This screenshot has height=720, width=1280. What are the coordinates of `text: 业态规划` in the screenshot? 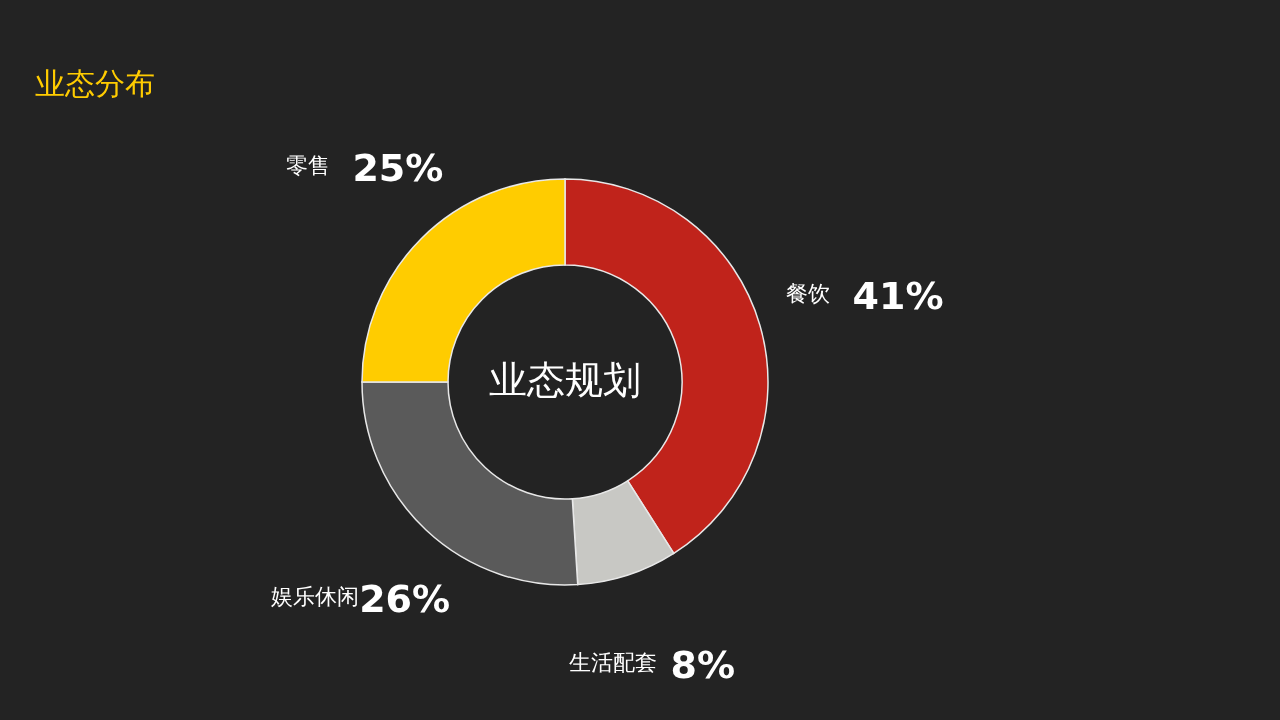 It's located at (565, 380).